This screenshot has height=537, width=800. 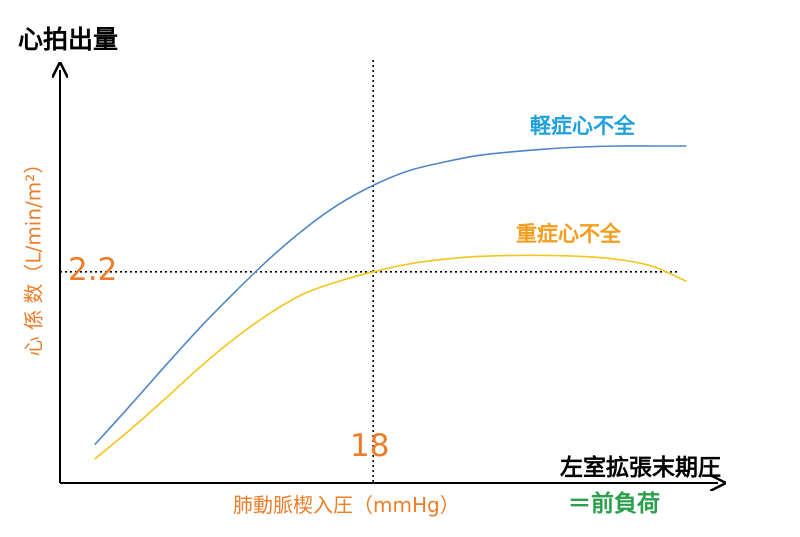 What do you see at coordinates (640, 468) in the screenshot?
I see `x-axis-right-label: 左室拡張末期圧` at bounding box center [640, 468].